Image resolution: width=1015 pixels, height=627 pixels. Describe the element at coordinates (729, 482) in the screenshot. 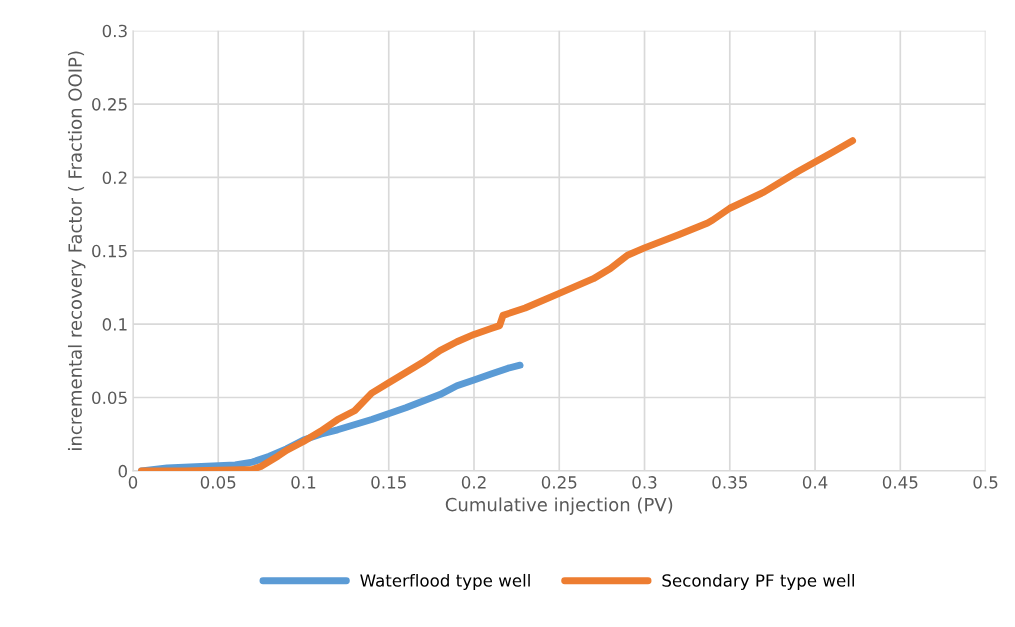

I see `x-tick-label: 0.35` at that location.